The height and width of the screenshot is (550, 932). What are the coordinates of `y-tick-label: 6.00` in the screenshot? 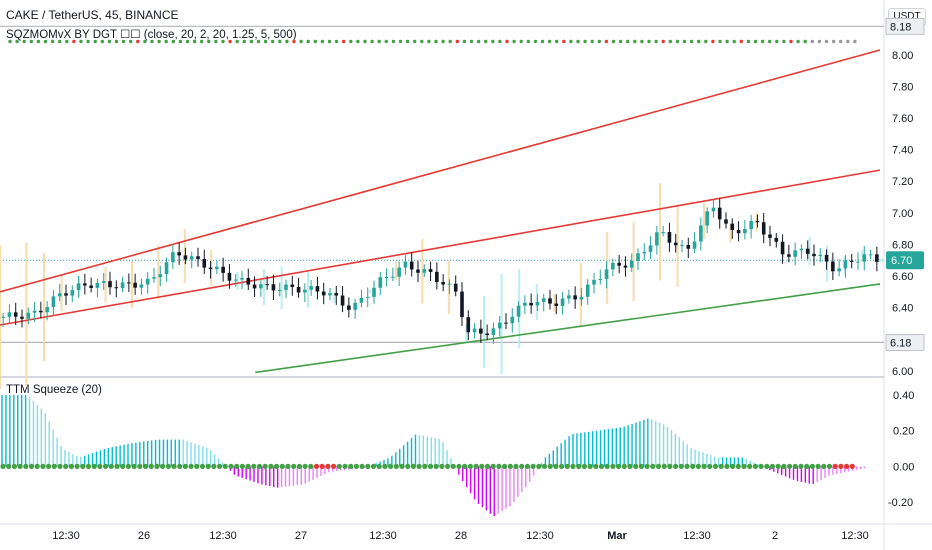 It's located at (902, 372).